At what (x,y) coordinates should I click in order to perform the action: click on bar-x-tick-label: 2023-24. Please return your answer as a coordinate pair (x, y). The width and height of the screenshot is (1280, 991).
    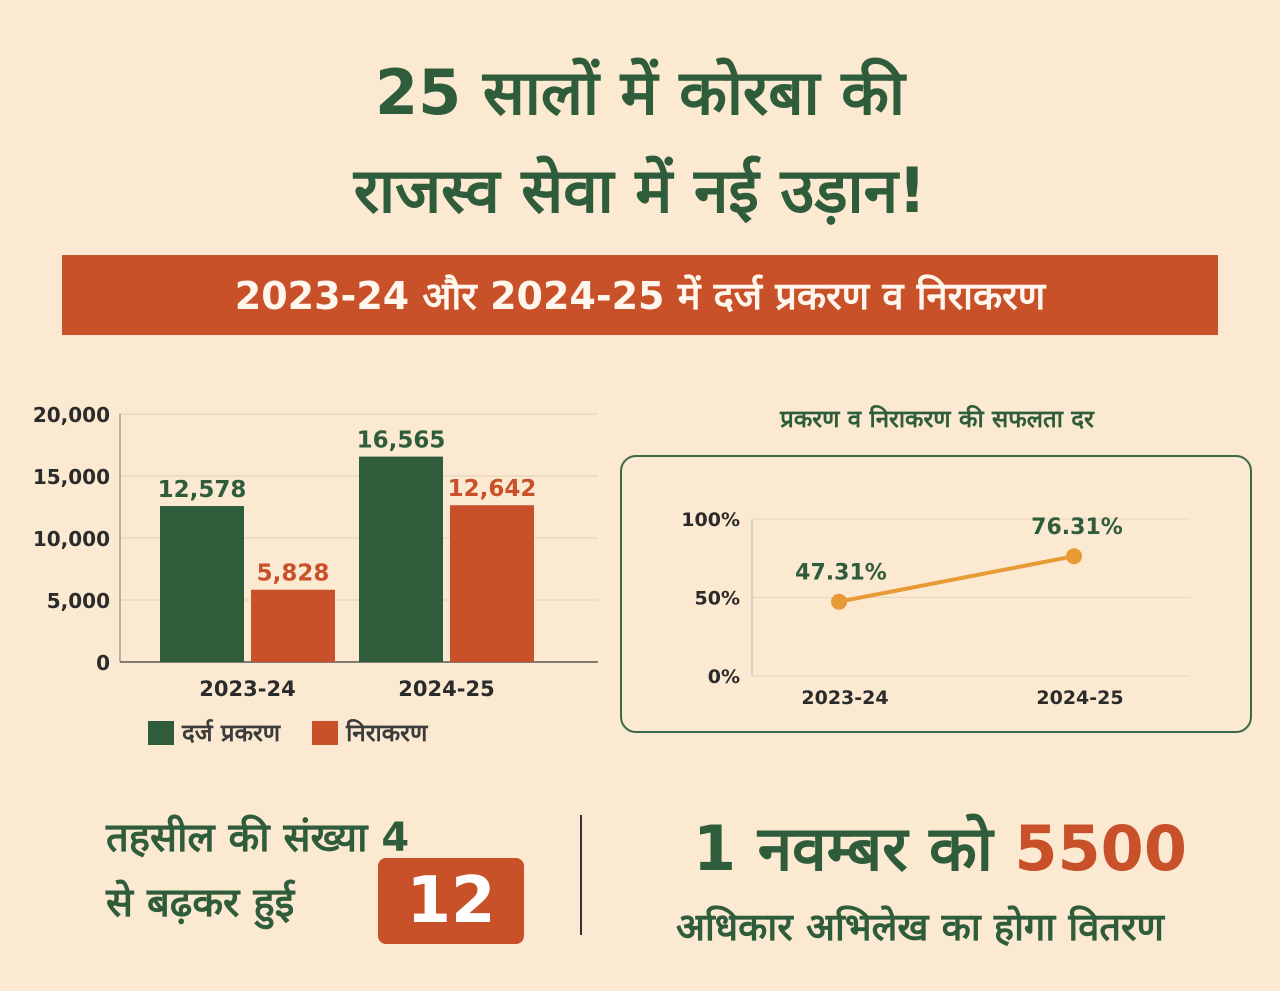
    Looking at the image, I should click on (247, 689).